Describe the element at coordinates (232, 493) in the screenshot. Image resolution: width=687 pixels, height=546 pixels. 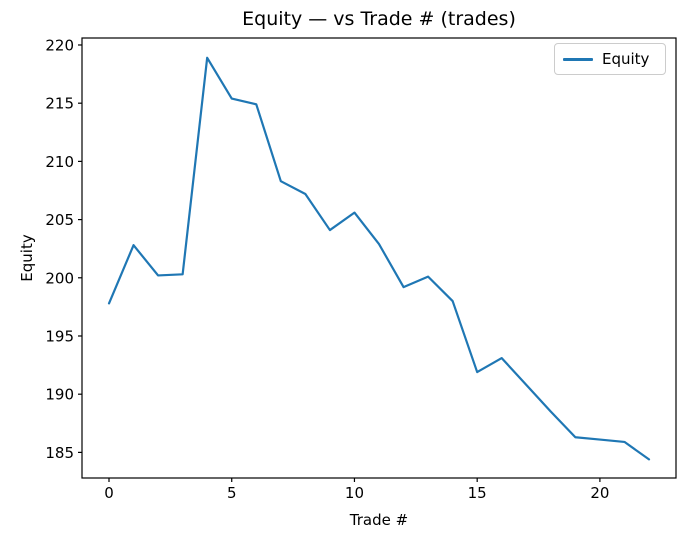
I see `x-tick-label: 5` at that location.